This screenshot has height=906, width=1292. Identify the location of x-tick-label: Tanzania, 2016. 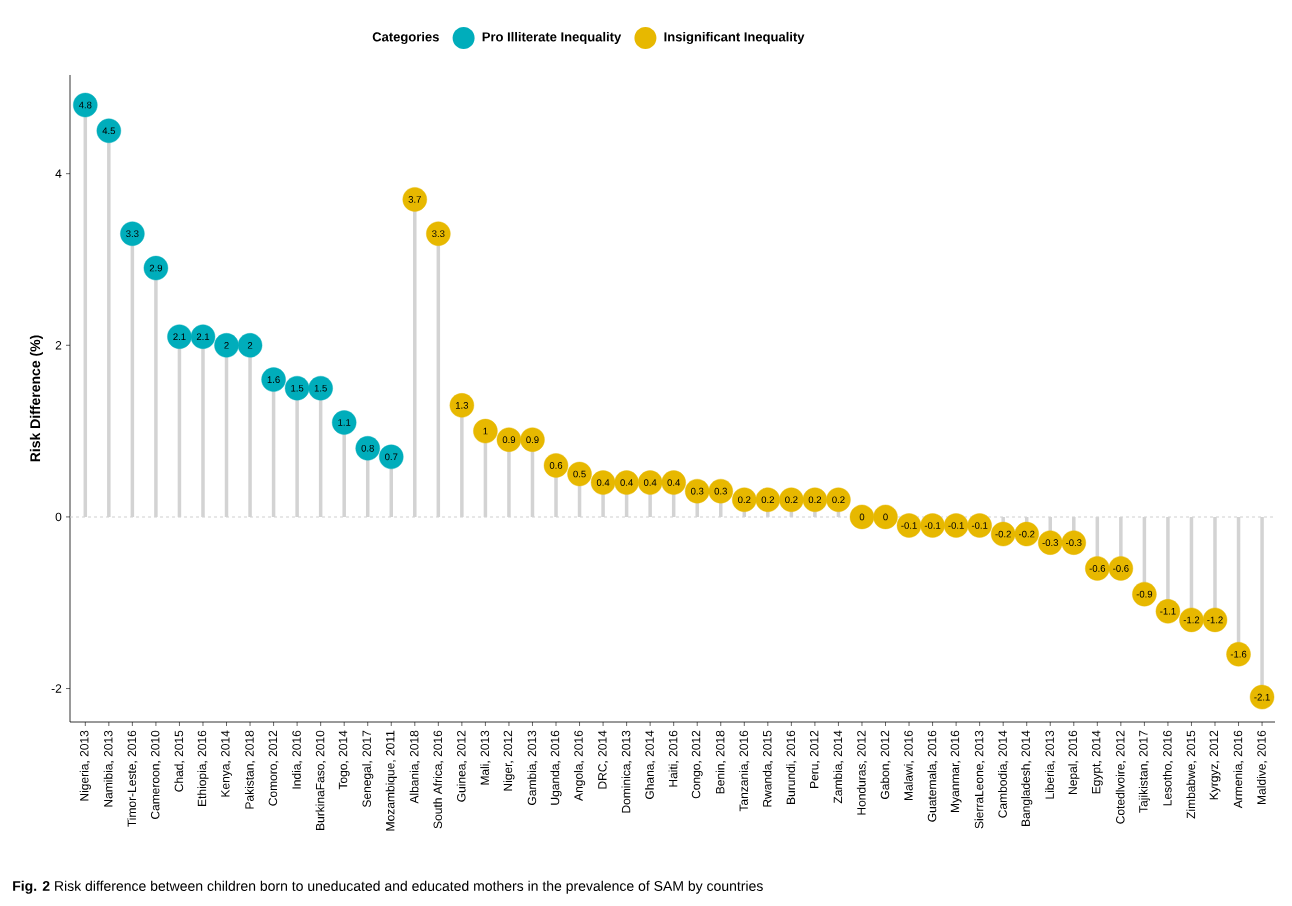
(744, 771).